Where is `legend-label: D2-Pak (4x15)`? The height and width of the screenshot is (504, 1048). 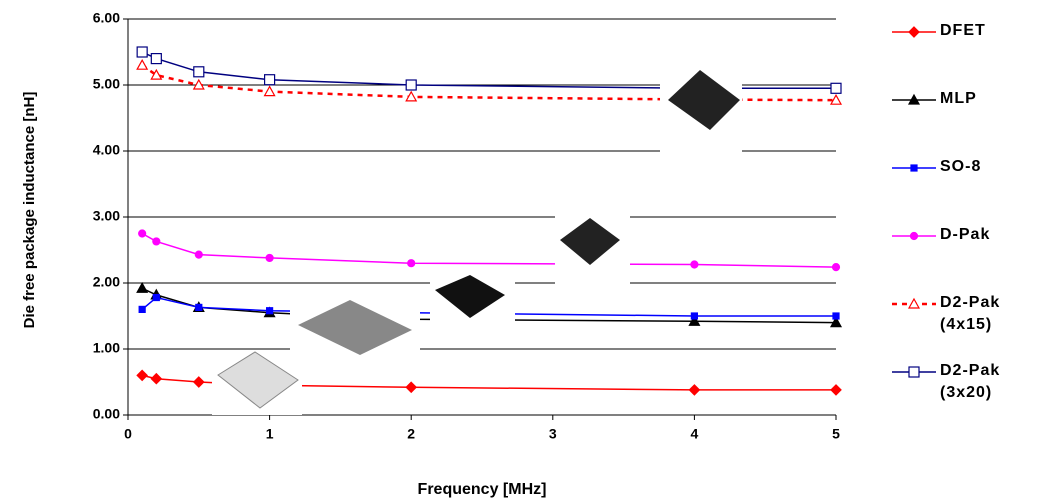
legend-label: D2-Pak (4x15) is located at coordinates (970, 313).